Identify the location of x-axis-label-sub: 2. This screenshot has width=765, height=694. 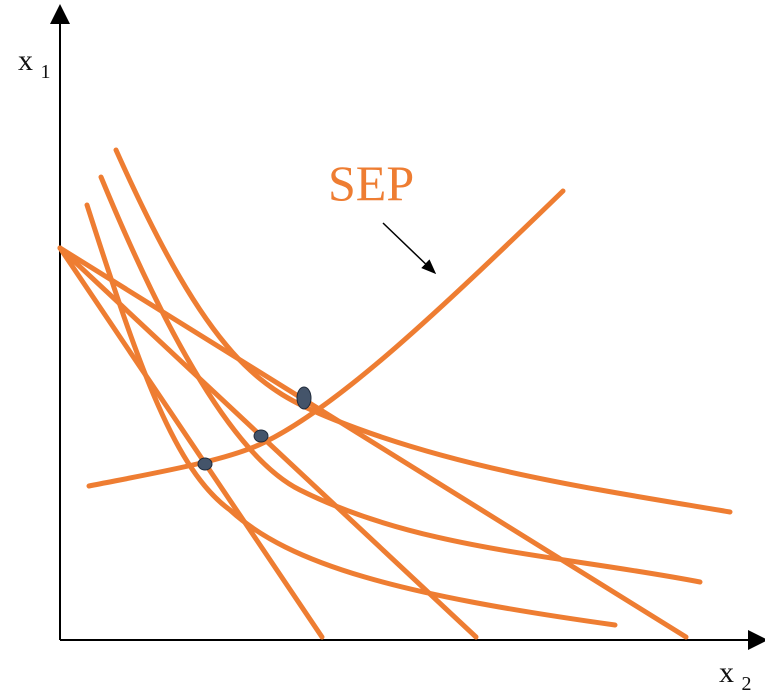
(747, 683).